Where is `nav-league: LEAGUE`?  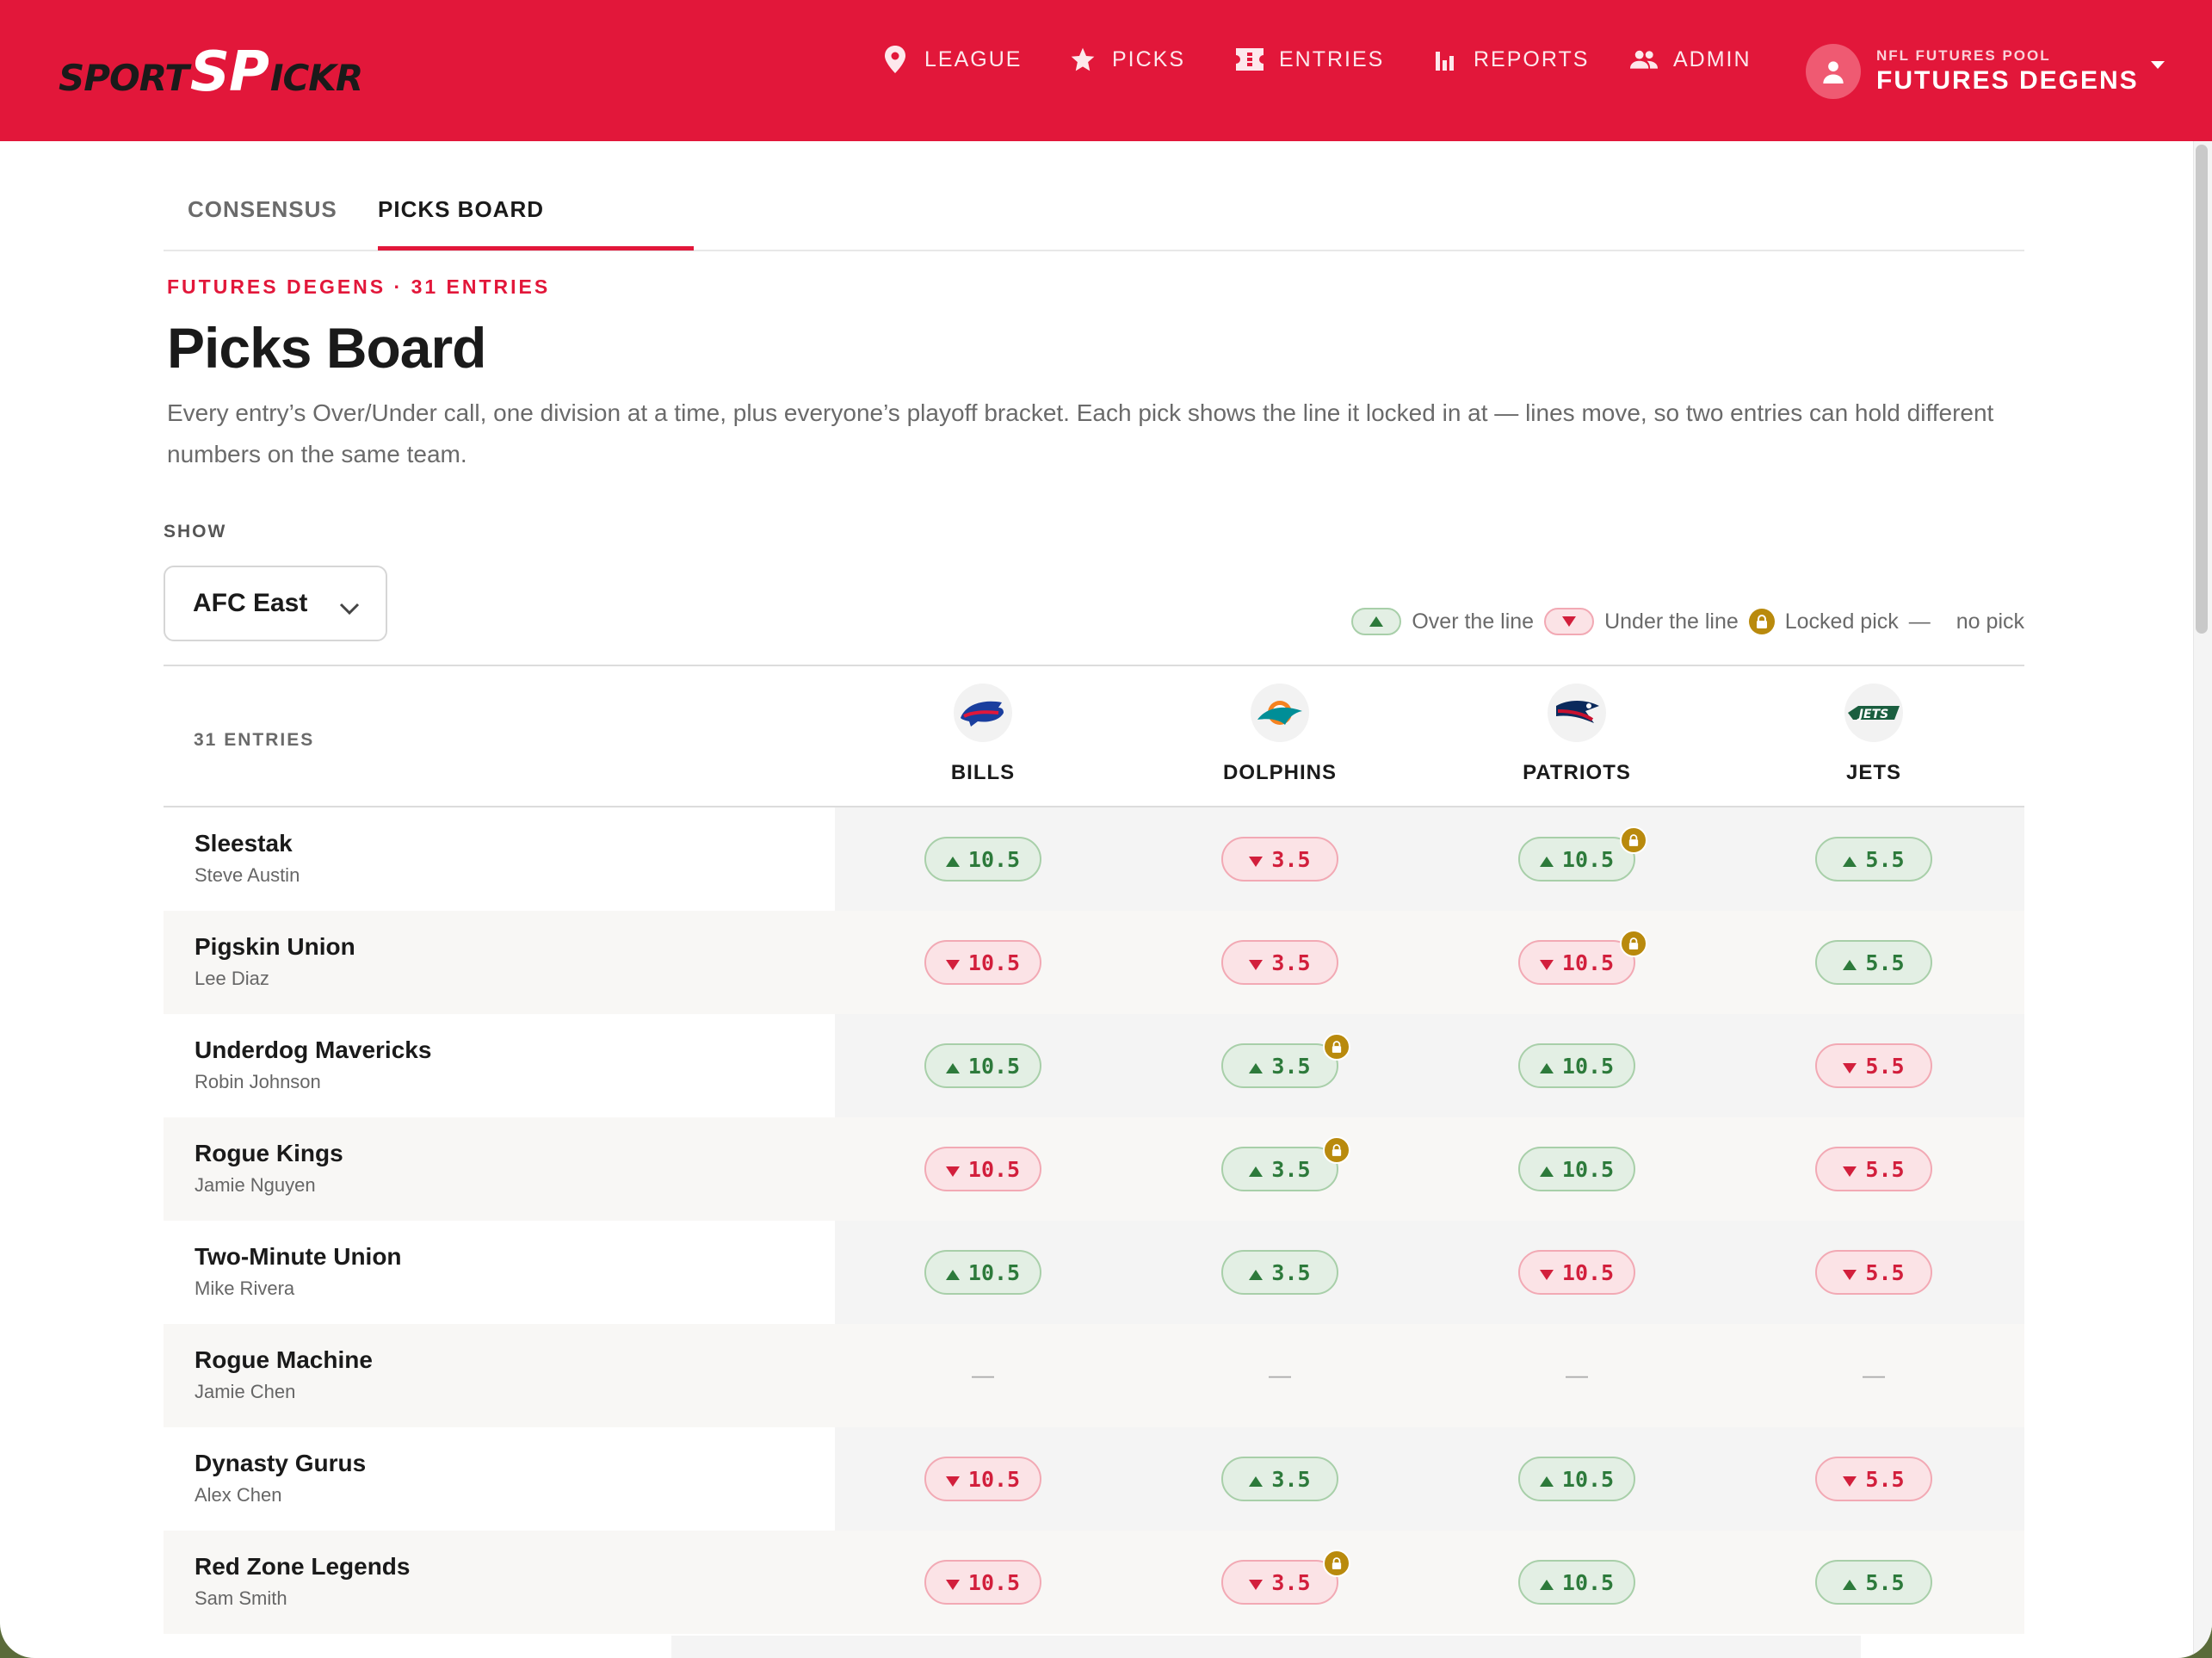
nav-league: LEAGUE is located at coordinates (952, 59).